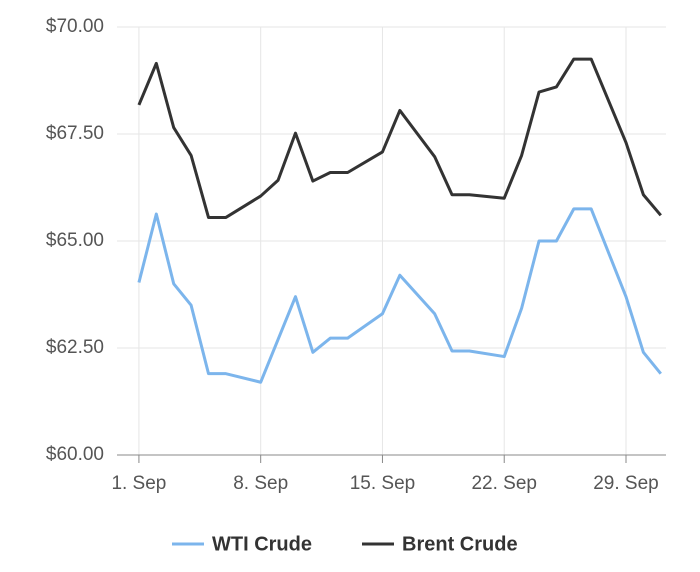  Describe the element at coordinates (138, 483) in the screenshot. I see `x-tick-label: 1. Sep` at that location.